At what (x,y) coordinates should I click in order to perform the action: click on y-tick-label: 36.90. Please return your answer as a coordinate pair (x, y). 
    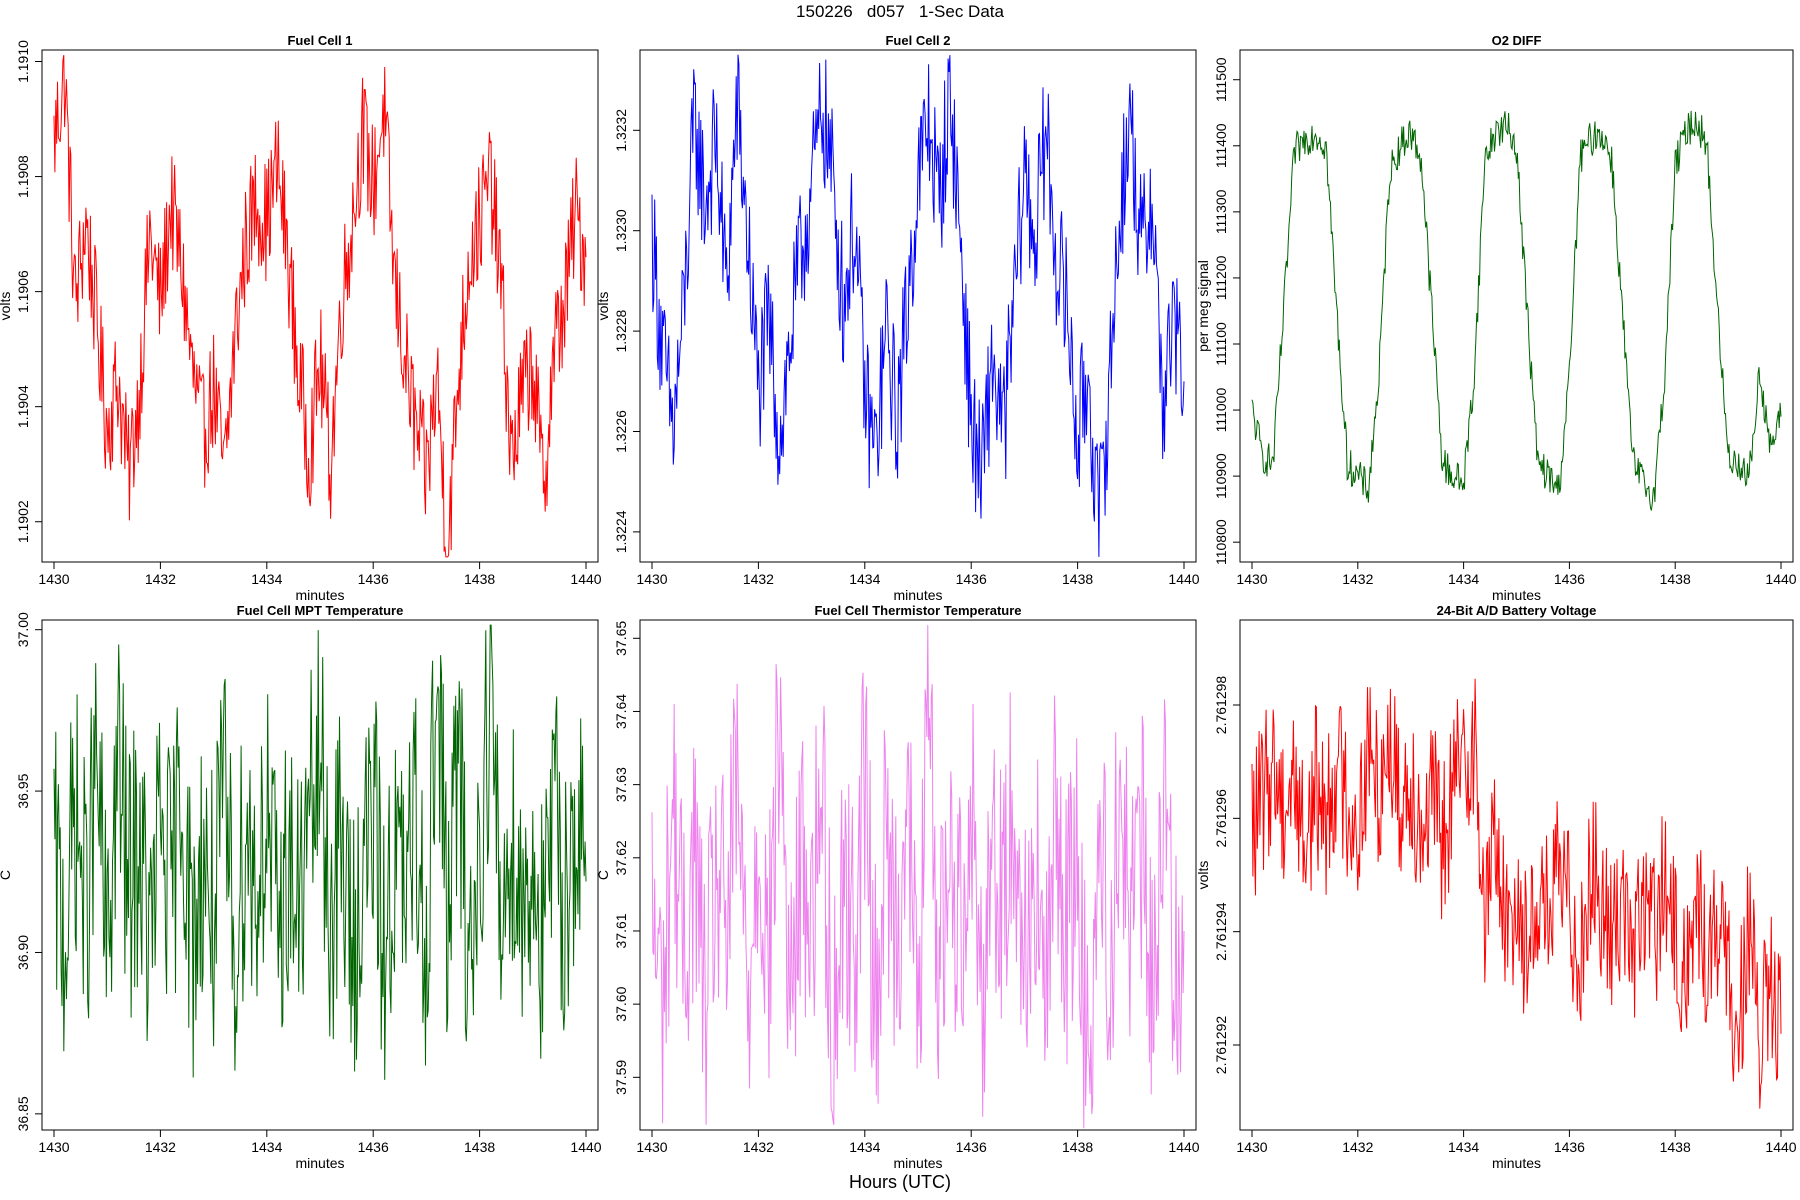
    Looking at the image, I should click on (23, 952).